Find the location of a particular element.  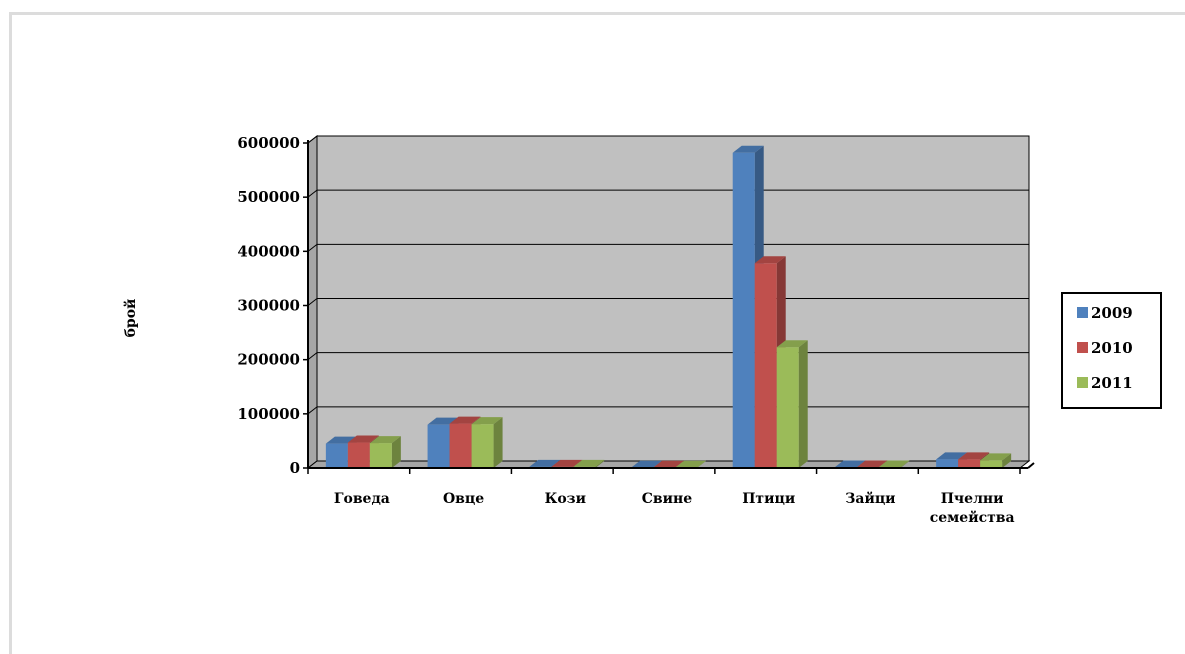

x-tick-label: Говеда is located at coordinates (362, 499).